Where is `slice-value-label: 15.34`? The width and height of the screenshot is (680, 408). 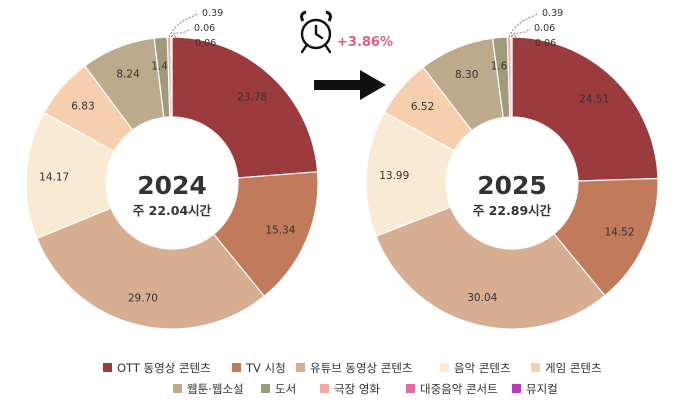
slice-value-label: 15.34 is located at coordinates (280, 231).